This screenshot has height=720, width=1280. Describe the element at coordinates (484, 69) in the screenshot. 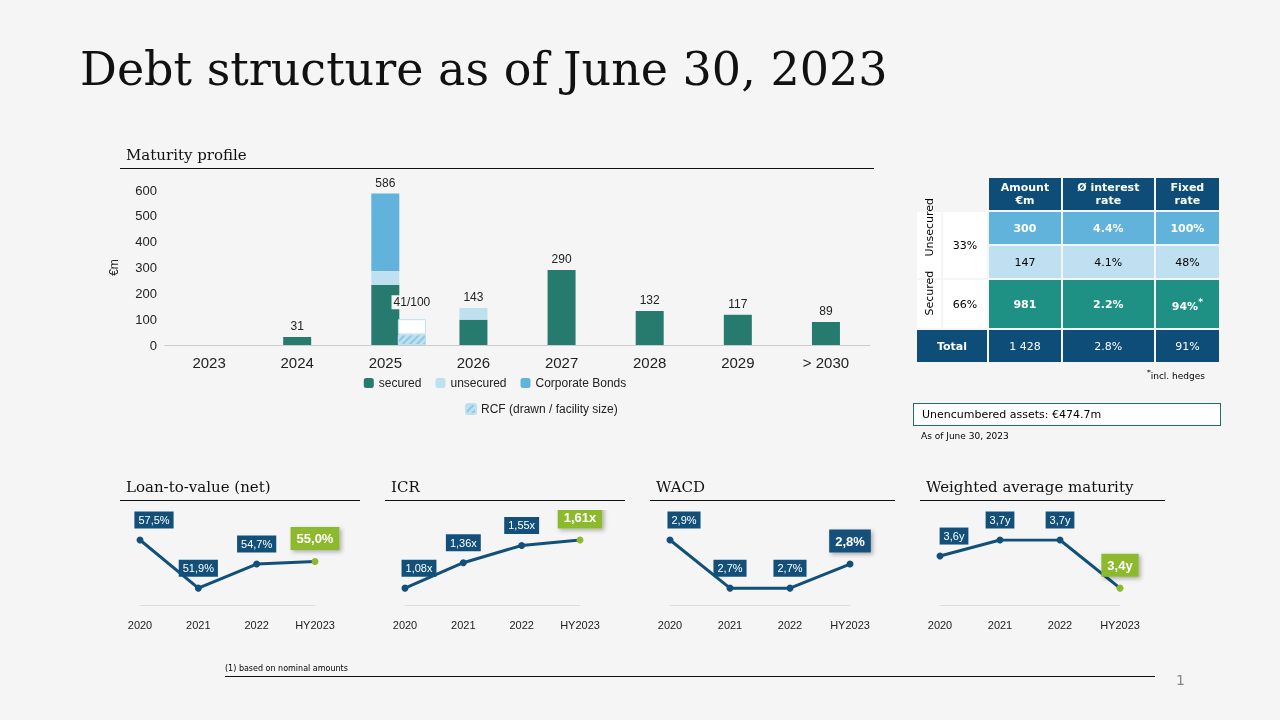

I see `chart-title: Debt structure as of June 30, 2023` at that location.